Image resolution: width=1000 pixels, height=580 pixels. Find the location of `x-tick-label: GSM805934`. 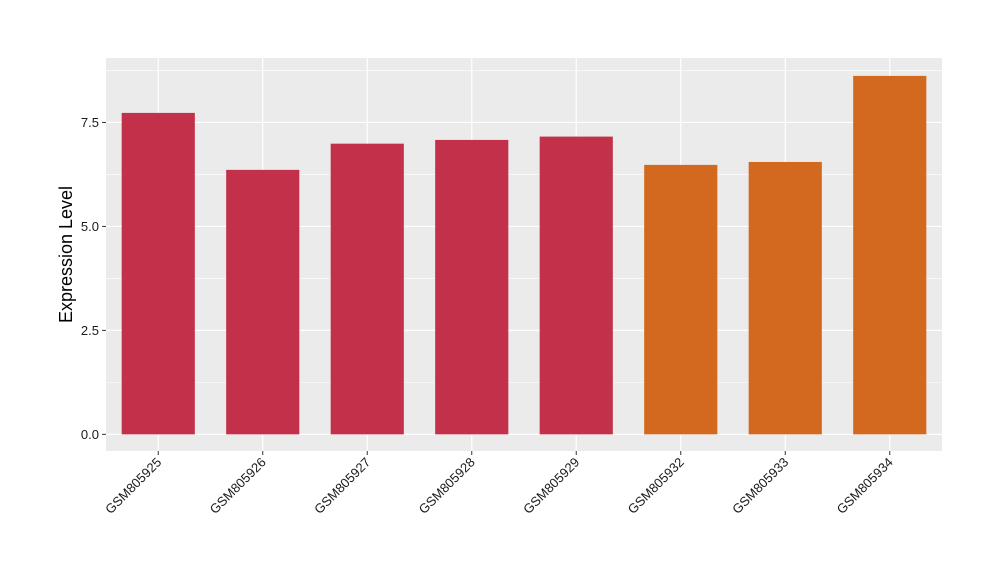

x-tick-label: GSM805934 is located at coordinates (865, 486).